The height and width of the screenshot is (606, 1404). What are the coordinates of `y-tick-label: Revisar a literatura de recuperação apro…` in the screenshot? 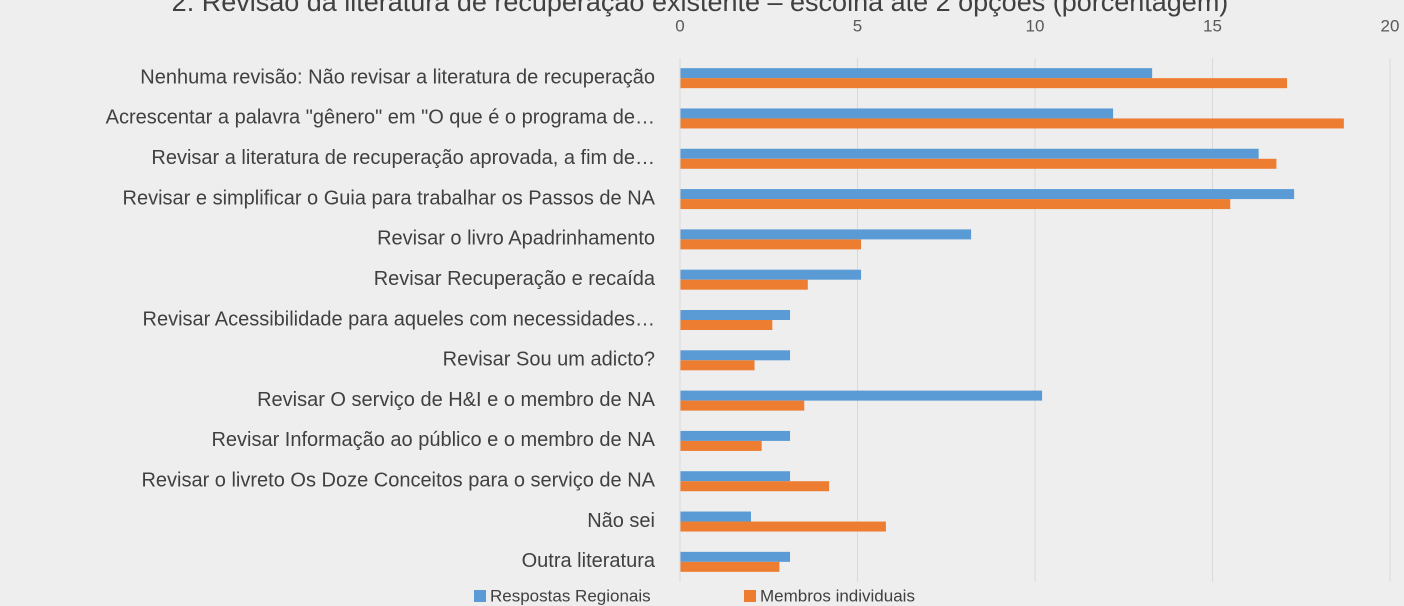 It's located at (403, 158).